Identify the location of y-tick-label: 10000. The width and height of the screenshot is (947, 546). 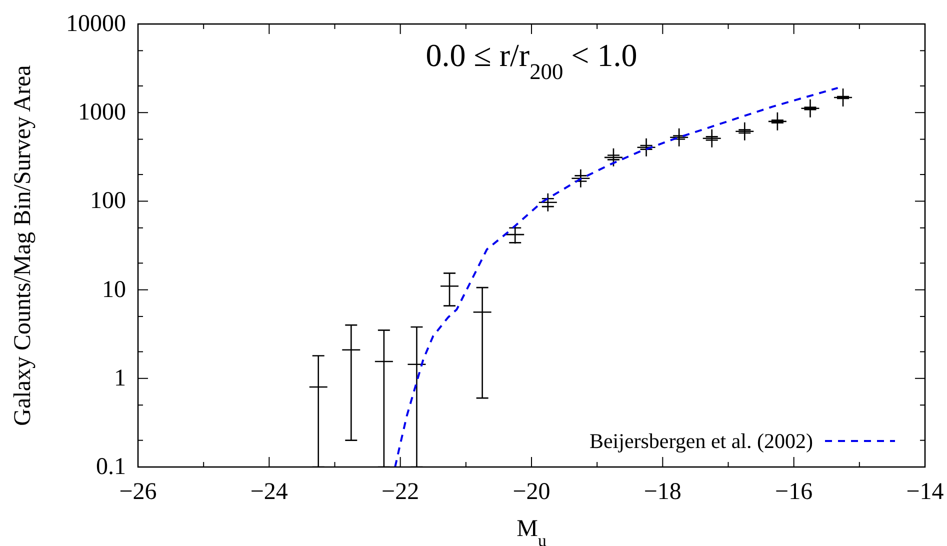
(96, 24).